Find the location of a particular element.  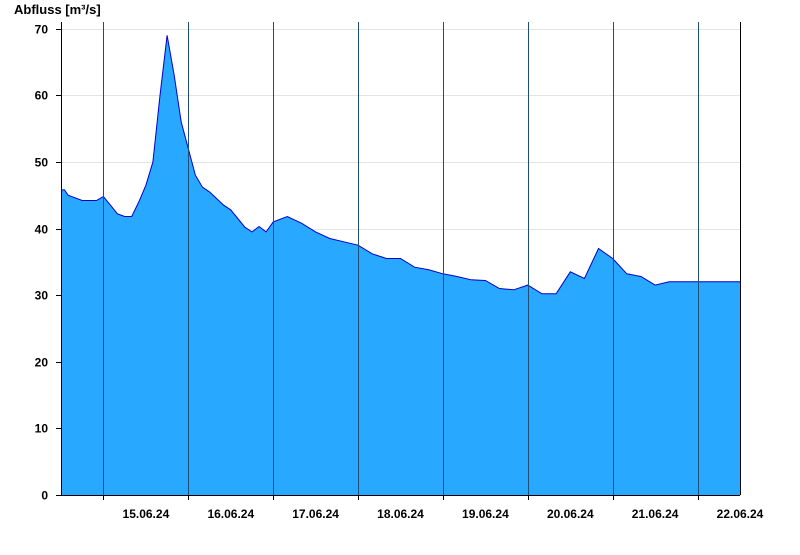

x-tick-label-1: 16.06.24 is located at coordinates (230, 514).